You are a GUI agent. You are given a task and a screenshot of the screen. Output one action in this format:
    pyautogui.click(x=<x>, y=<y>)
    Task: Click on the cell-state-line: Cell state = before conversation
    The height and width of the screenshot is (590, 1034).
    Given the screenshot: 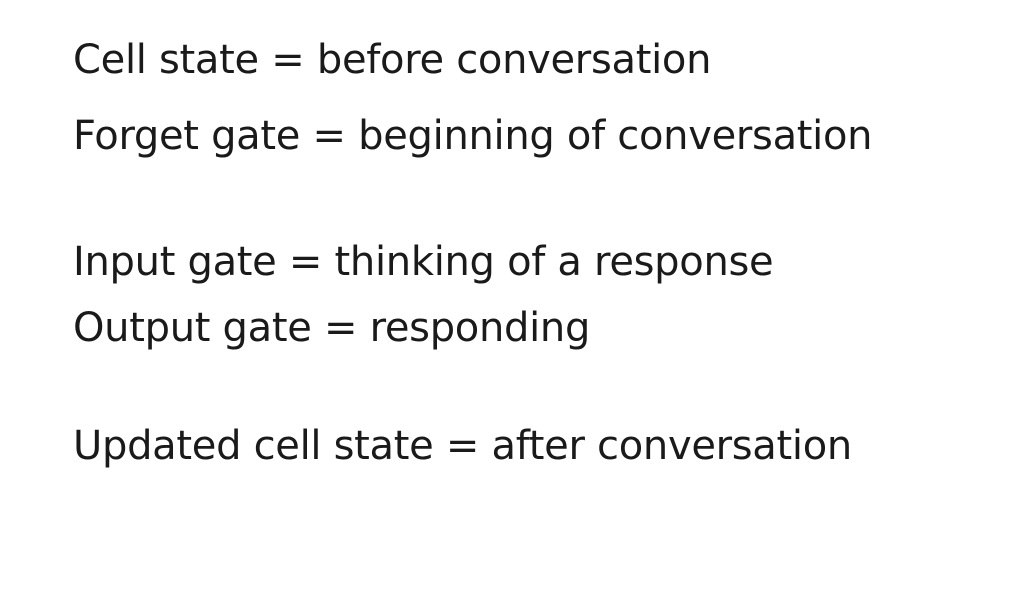 What is the action you would take?
    pyautogui.click(x=392, y=60)
    